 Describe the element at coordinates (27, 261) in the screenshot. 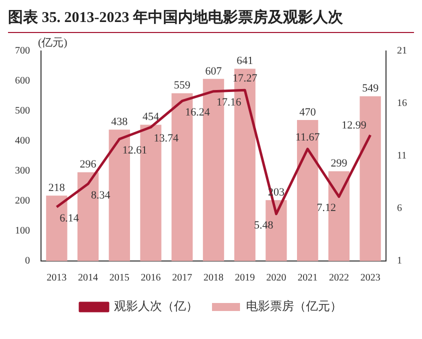

I see `y-tick-label: 0` at that location.